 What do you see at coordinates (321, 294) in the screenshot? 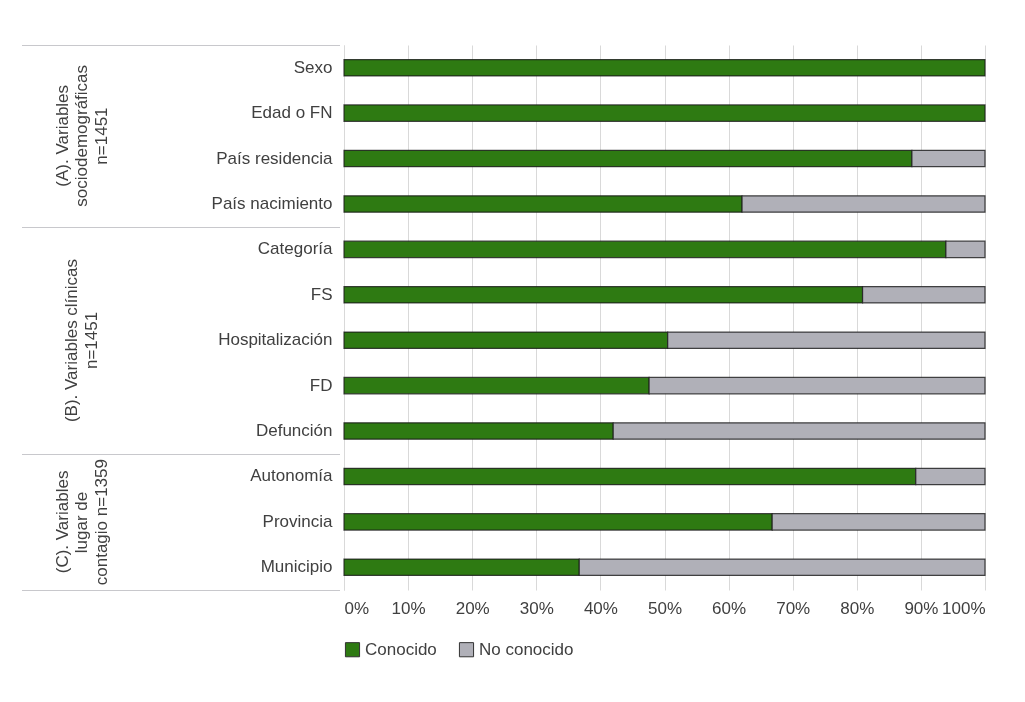
I see `y-tick-label: FS` at bounding box center [321, 294].